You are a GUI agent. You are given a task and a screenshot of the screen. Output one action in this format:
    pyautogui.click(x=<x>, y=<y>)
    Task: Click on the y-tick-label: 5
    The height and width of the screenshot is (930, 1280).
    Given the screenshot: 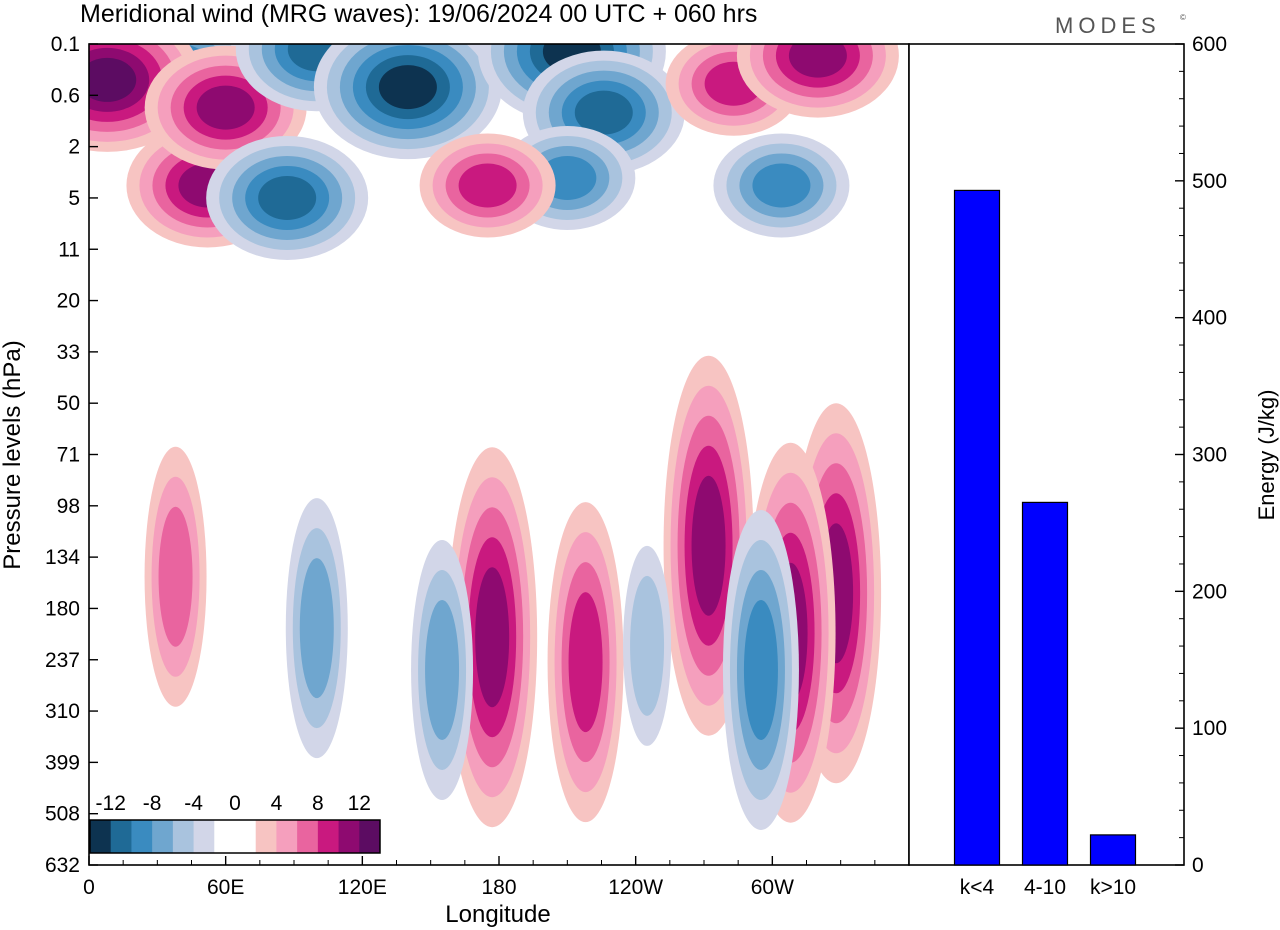 What is the action you would take?
    pyautogui.click(x=74, y=198)
    